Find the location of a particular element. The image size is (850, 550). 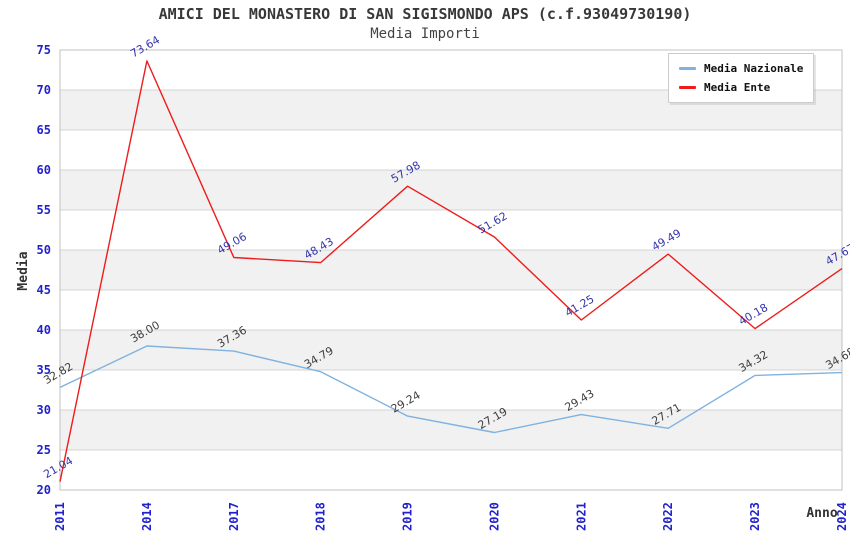

x-tick-label: 2021 is located at coordinates (581, 516).